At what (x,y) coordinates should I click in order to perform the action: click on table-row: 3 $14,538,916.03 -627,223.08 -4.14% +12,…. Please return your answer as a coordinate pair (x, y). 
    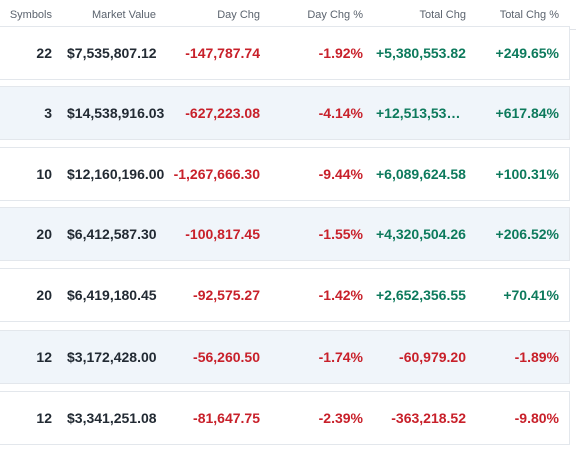
    Looking at the image, I should click on (285, 113).